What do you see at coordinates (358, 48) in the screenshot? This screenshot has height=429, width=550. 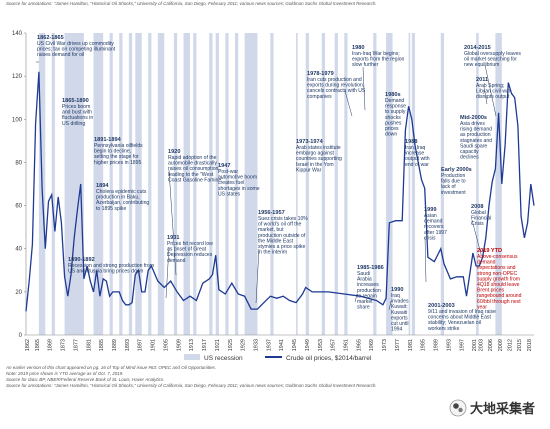 I see `annotation-title: 1980` at bounding box center [358, 48].